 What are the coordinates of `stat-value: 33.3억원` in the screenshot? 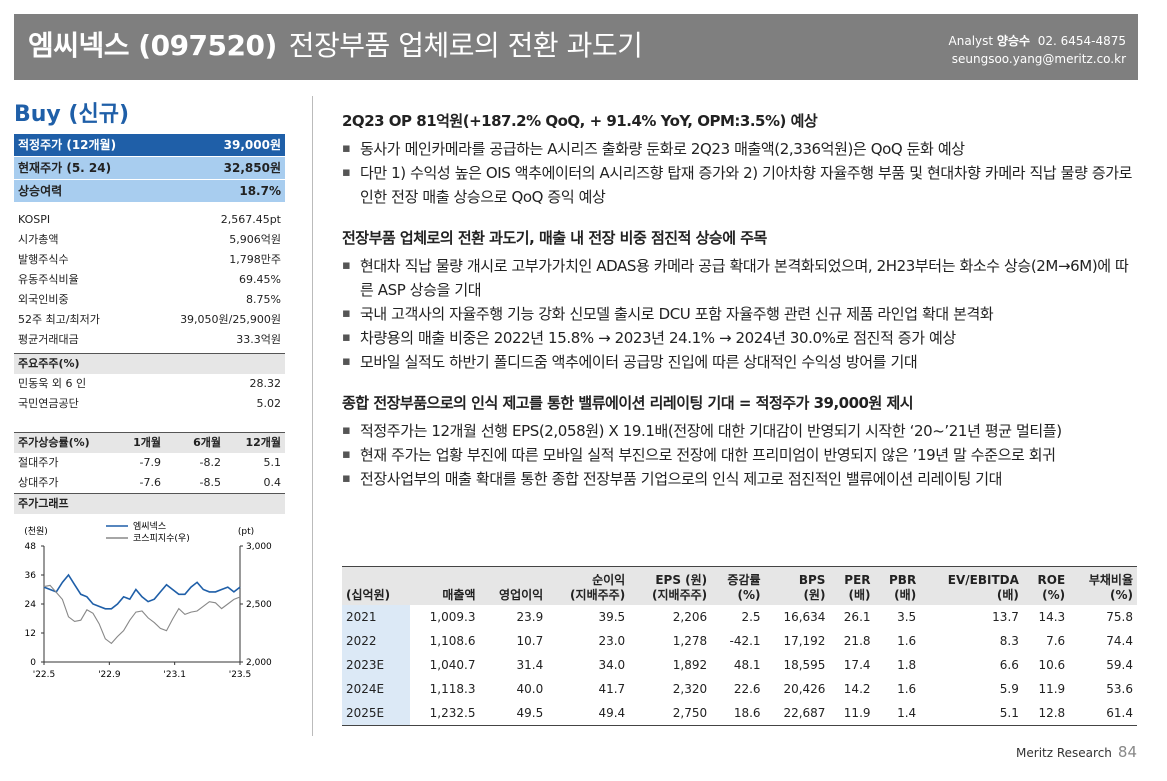 It's located at (258, 339).